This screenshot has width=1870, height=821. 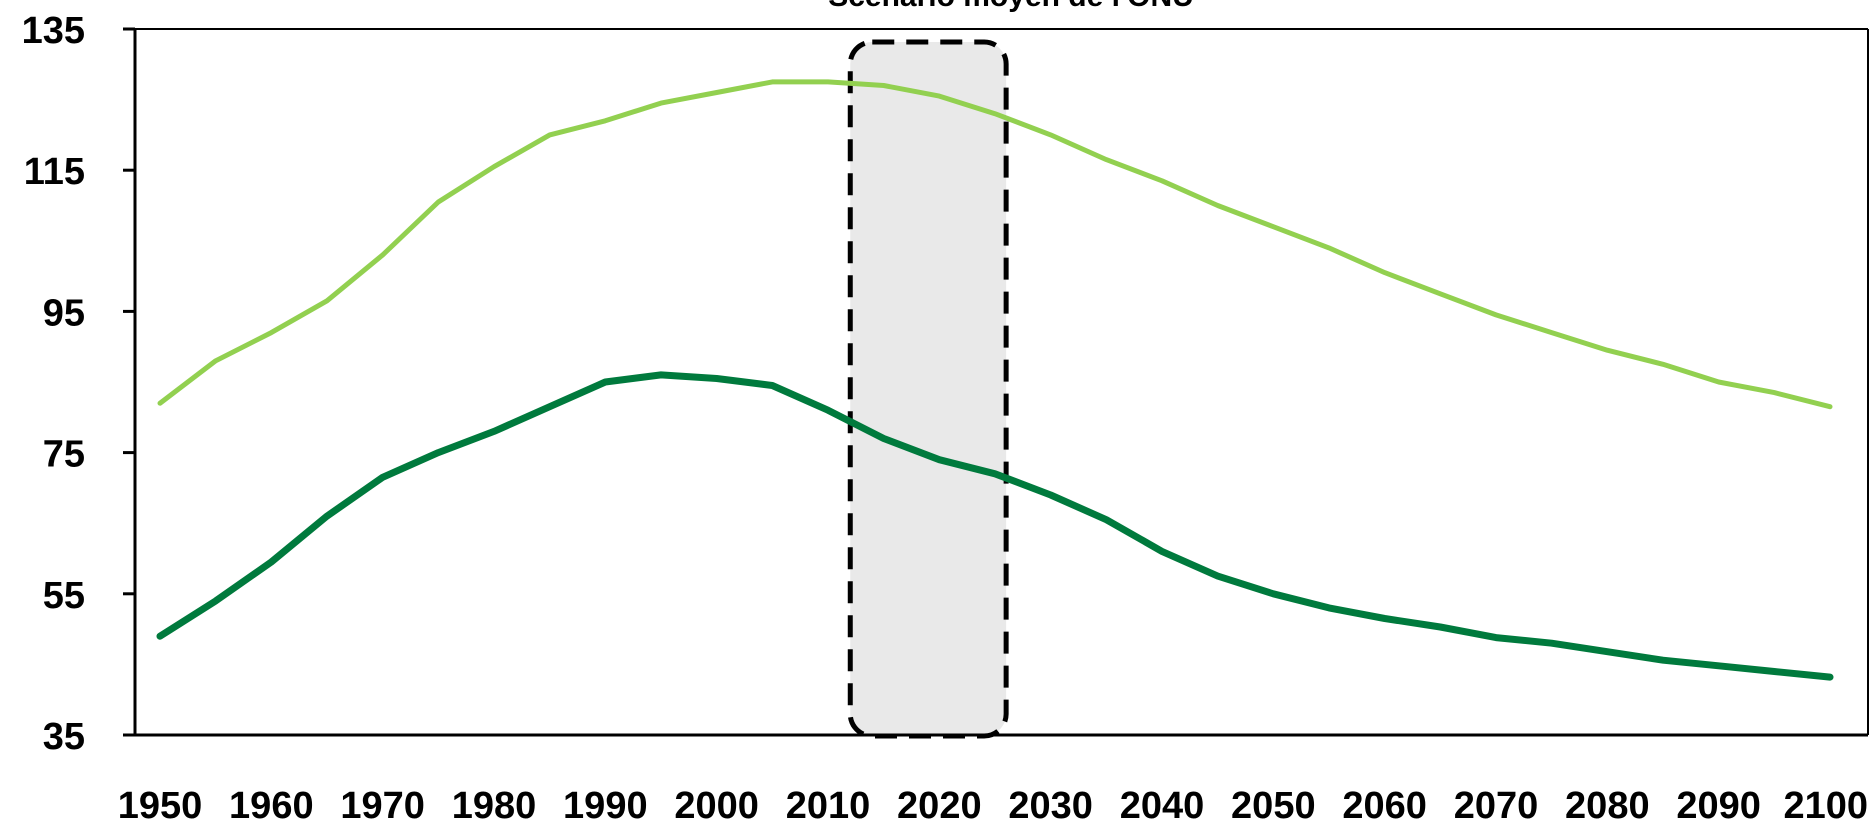 I want to click on x-tick-label: 2100, so click(x=1825, y=803).